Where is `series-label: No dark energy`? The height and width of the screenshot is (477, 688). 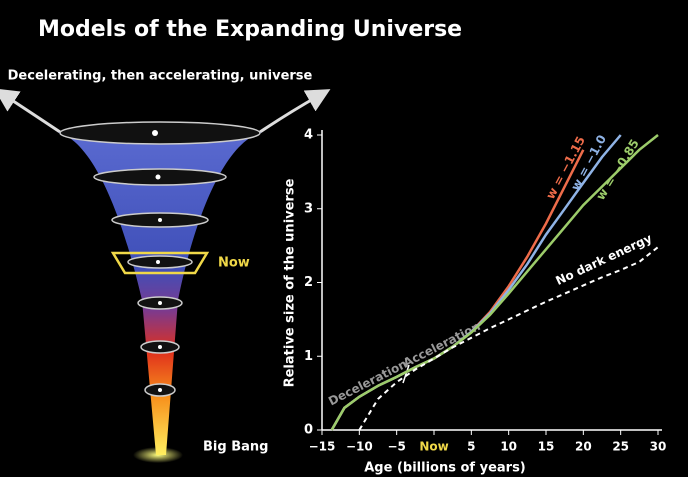
series-label: No dark energy is located at coordinates (604, 259).